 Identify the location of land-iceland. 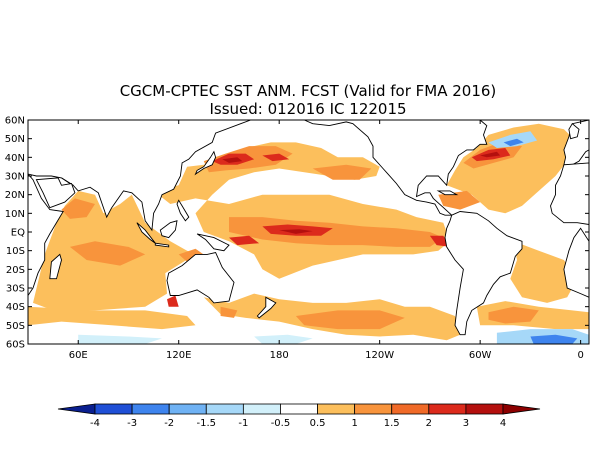
(548, 111).